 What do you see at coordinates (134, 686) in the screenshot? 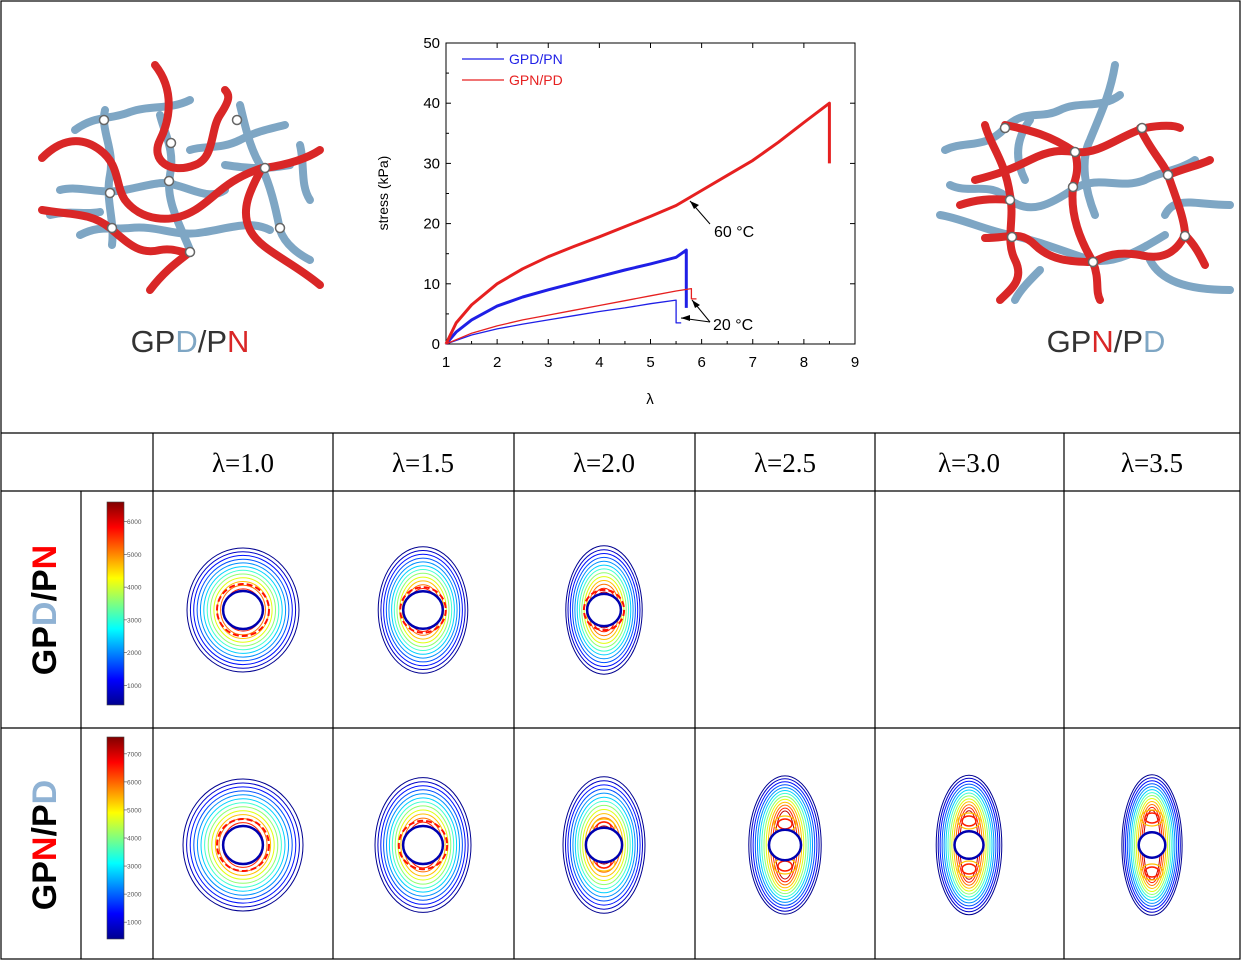
I see `colorbar-tick-label: 1000` at bounding box center [134, 686].